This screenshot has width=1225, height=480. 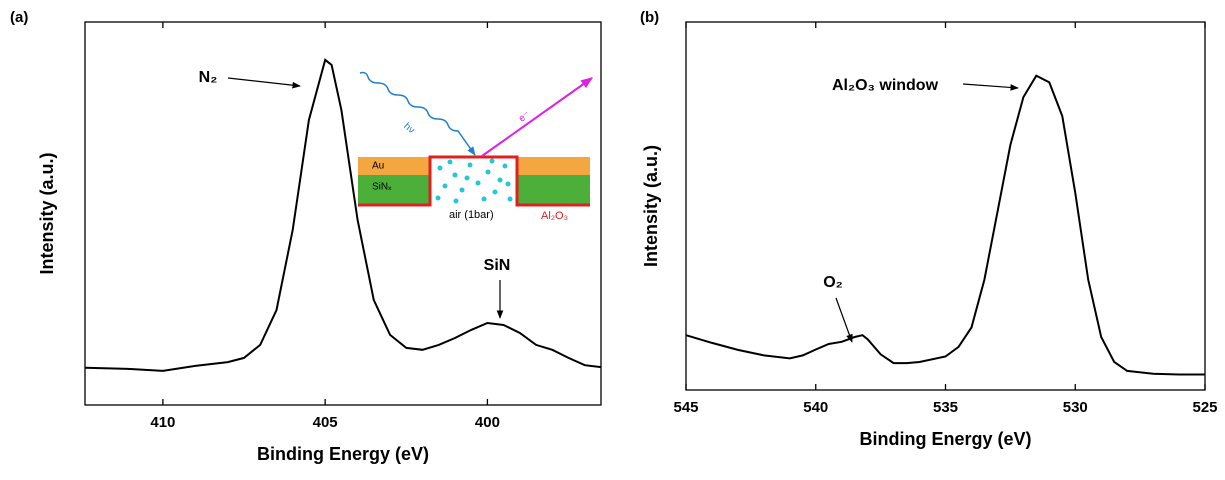 I want to click on annotation: SiN, so click(x=497, y=265).